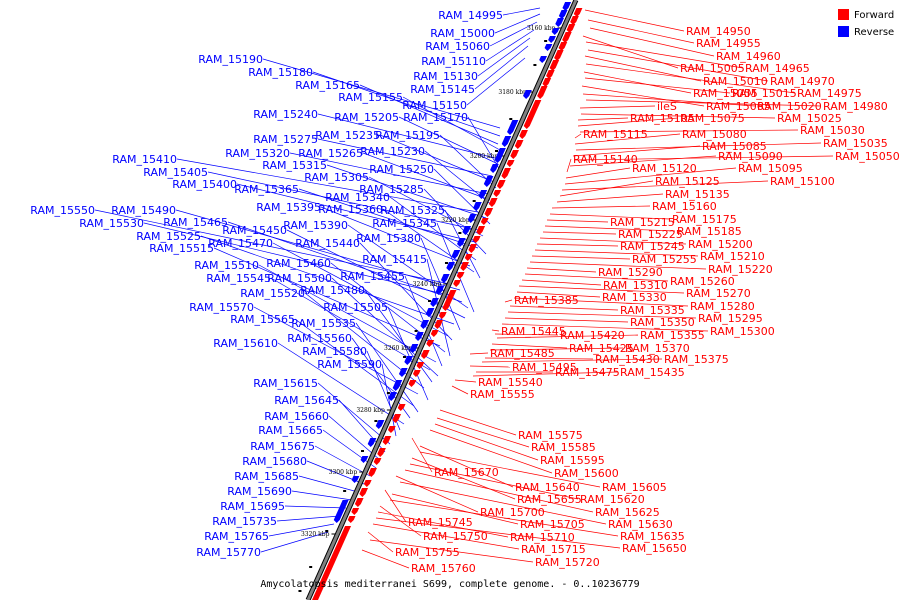 The image size is (900, 600). What do you see at coordinates (612, 499) in the screenshot?
I see `forward-gene-label: RAM_15620` at bounding box center [612, 499].